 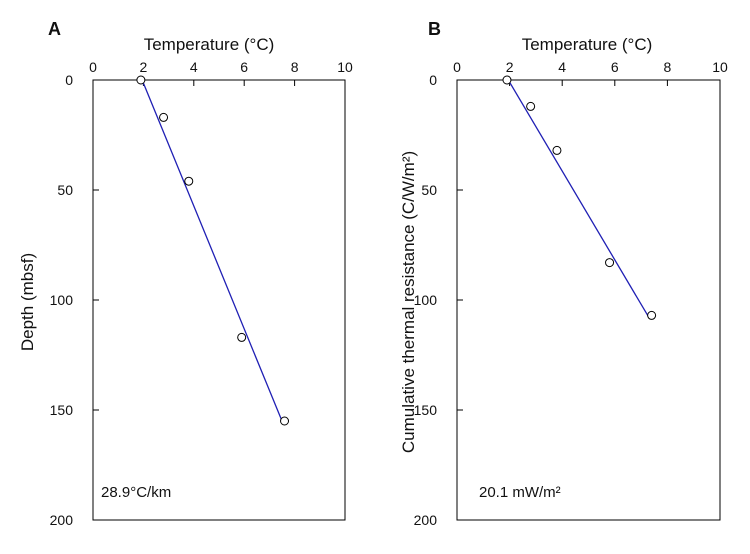 I want to click on marks-b, so click(x=579, y=197).